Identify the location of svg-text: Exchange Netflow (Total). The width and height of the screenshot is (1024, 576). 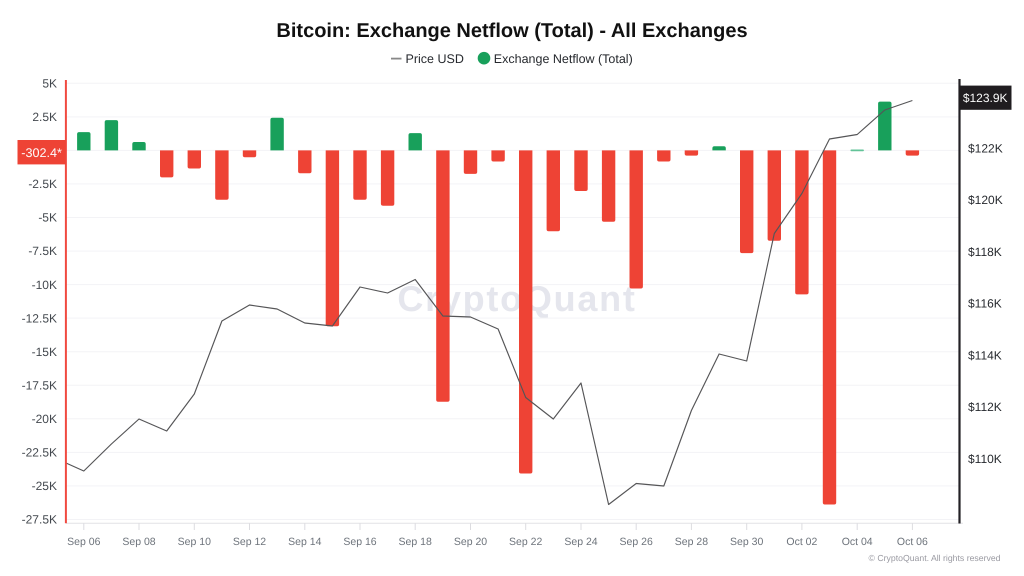
(563, 59).